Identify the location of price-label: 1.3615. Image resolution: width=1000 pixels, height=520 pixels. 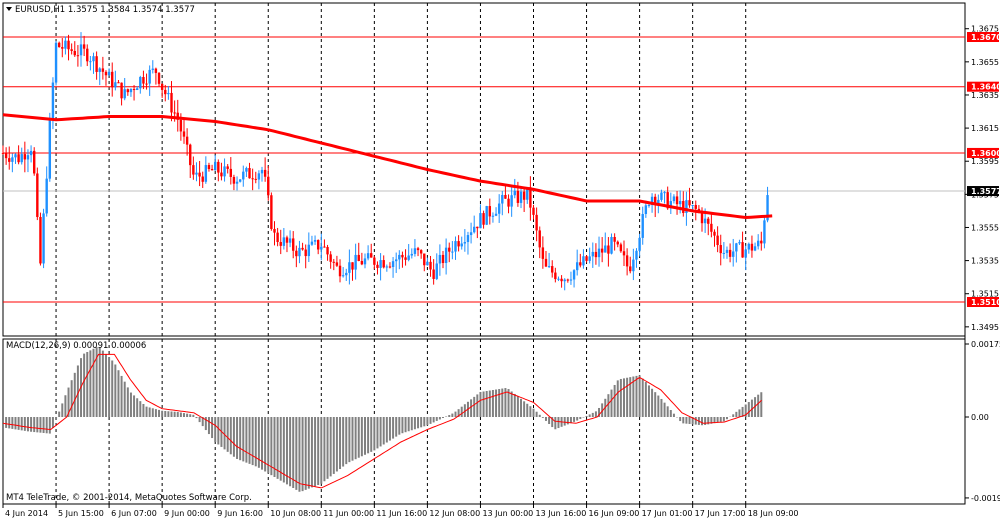
(985, 128).